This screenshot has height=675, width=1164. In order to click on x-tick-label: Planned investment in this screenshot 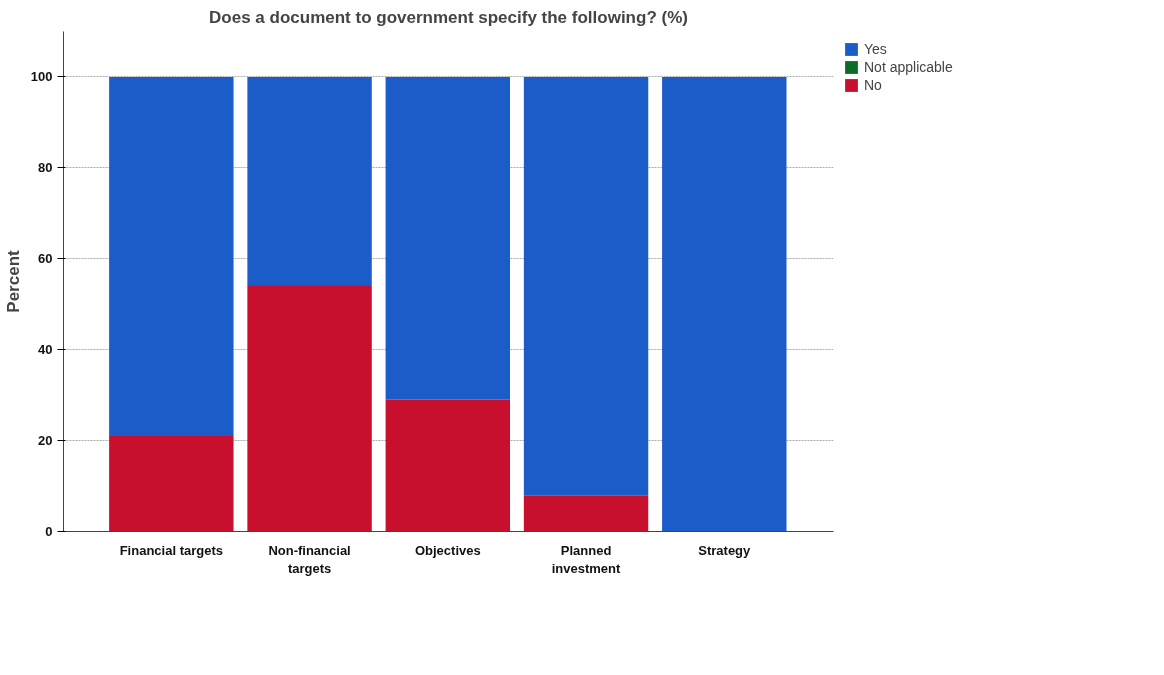, I will do `click(586, 559)`.